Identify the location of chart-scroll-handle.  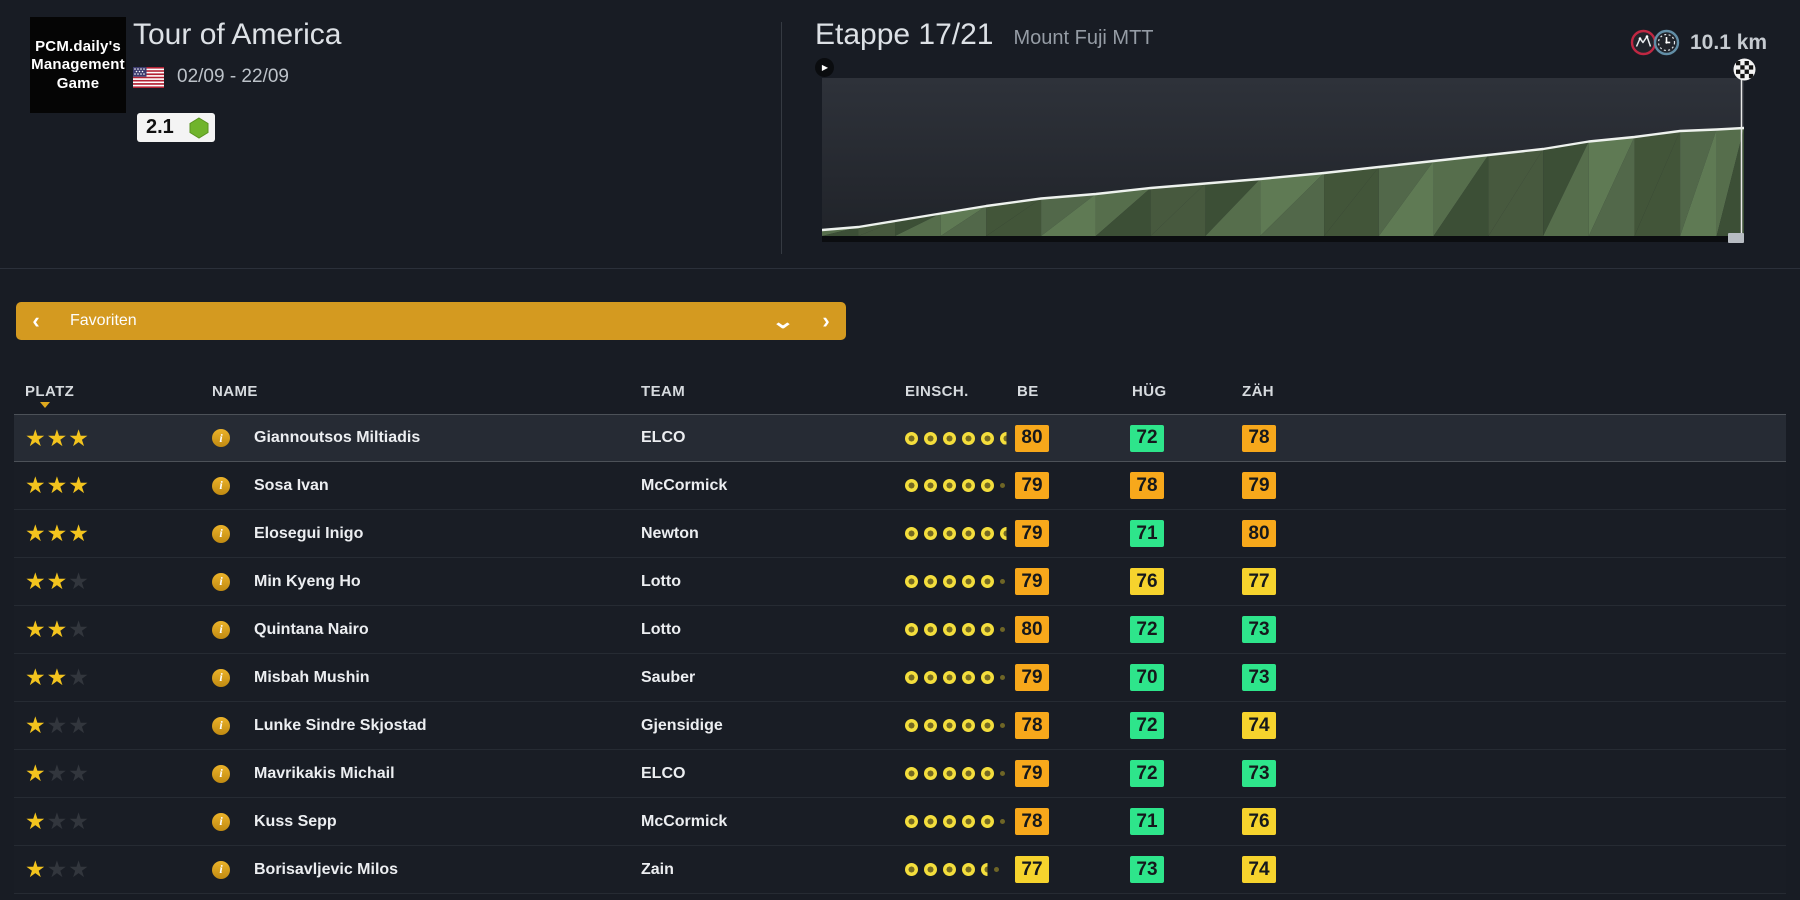
(1736, 238).